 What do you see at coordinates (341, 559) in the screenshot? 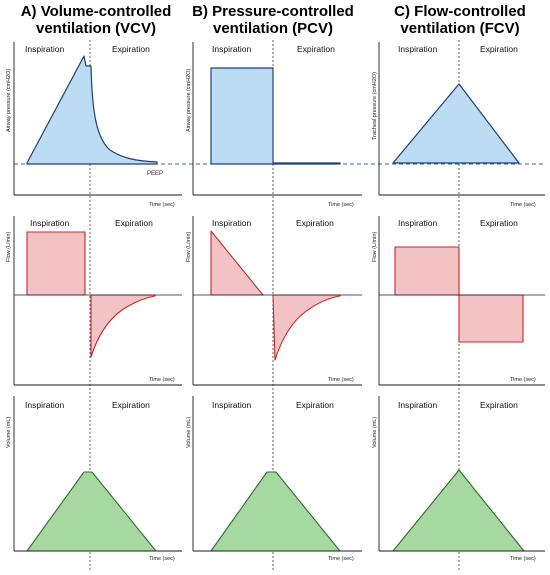
I see `pcv-volume-time-label: Time (sec)` at bounding box center [341, 559].